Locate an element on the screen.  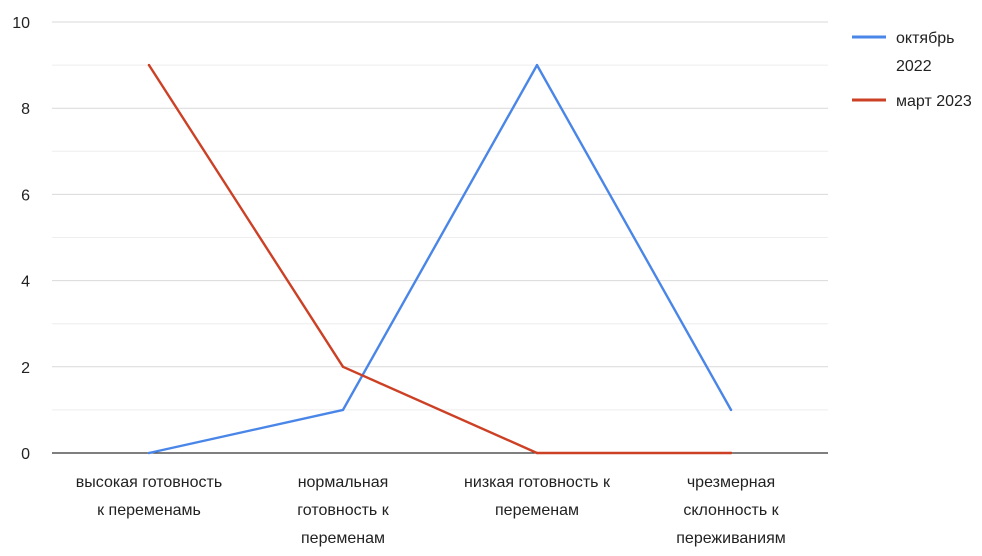
x-category-label-line: высокая готовность is located at coordinates (149, 482).